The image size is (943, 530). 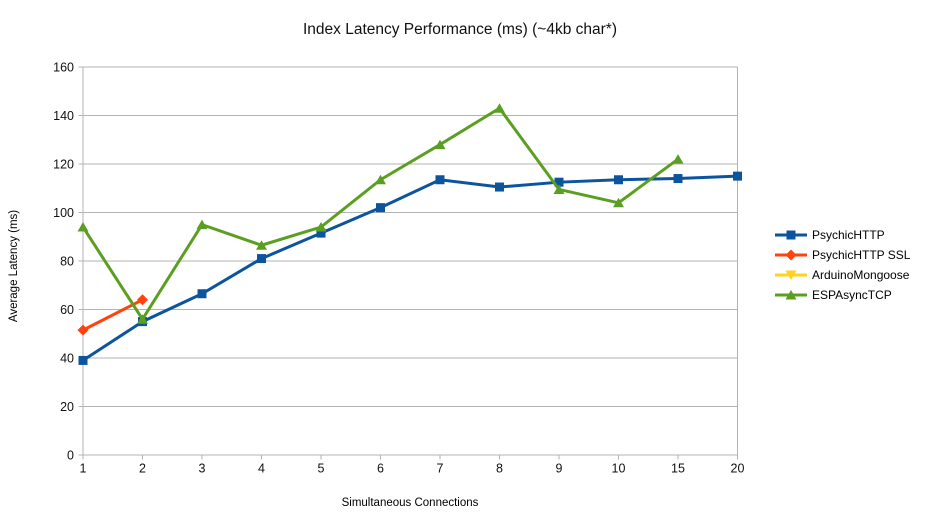 I want to click on y-axis-tick-label: 140, so click(x=63, y=116).